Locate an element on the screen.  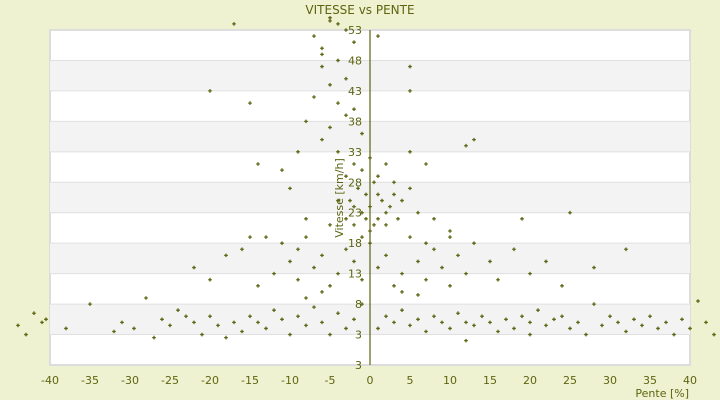
x-tick-label: -10 is located at coordinates (290, 380).